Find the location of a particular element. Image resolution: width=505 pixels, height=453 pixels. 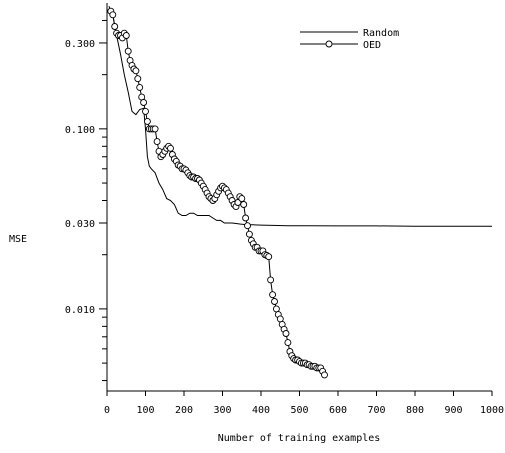

x-tick-label: 200 is located at coordinates (184, 410).